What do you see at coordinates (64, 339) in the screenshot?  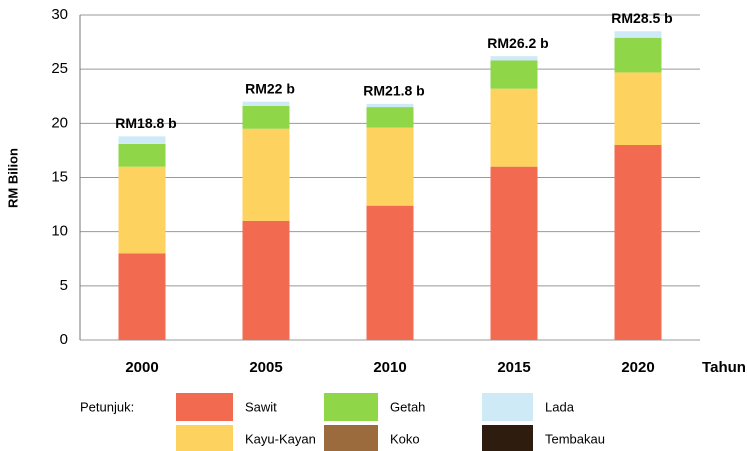 I see `y-tick-label: 0` at bounding box center [64, 339].